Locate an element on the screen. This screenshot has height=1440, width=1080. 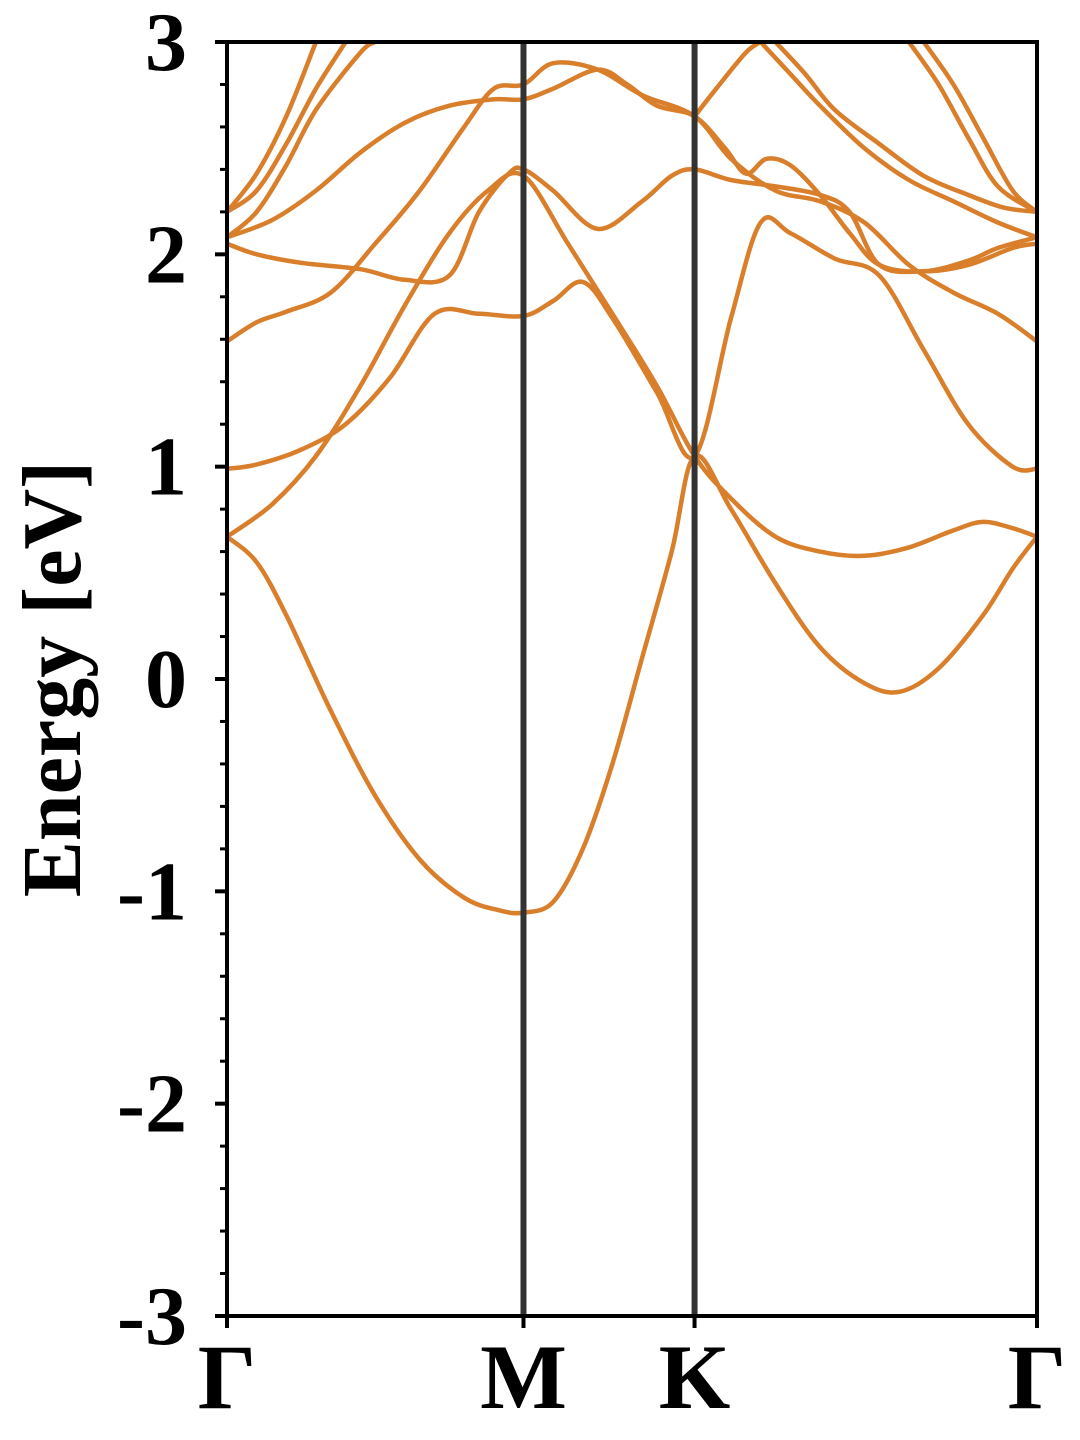
y-tick-label: -1 is located at coordinates (152, 891).